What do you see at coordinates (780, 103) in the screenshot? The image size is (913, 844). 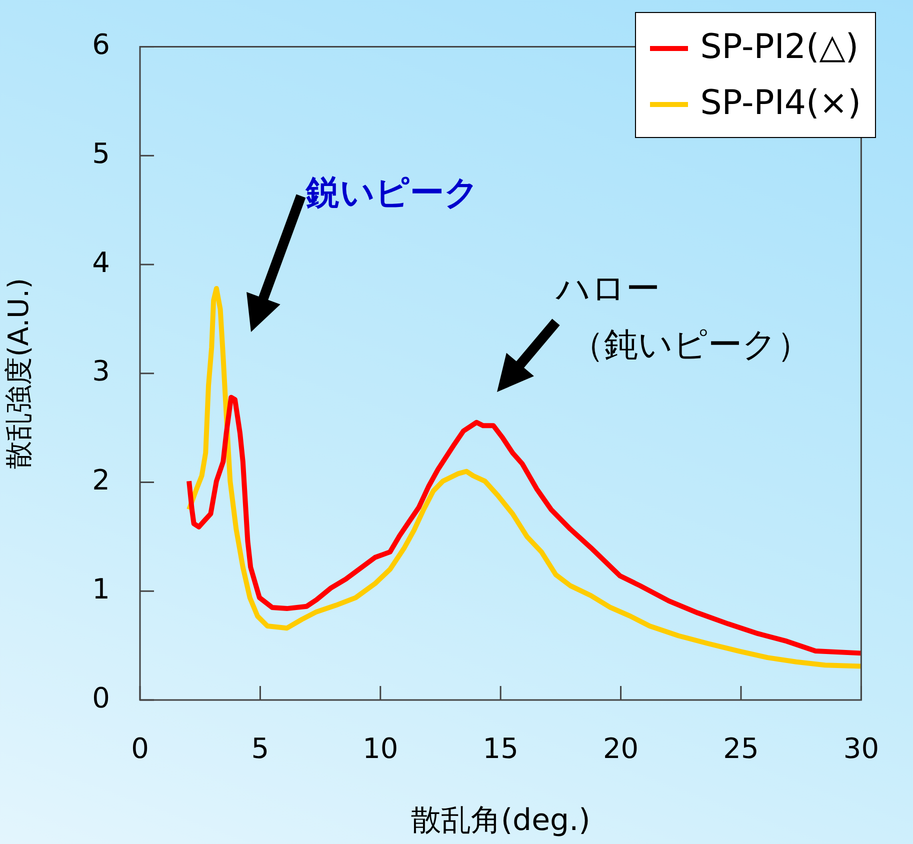 I see `legend-label: SP-PI4(×)` at bounding box center [780, 103].